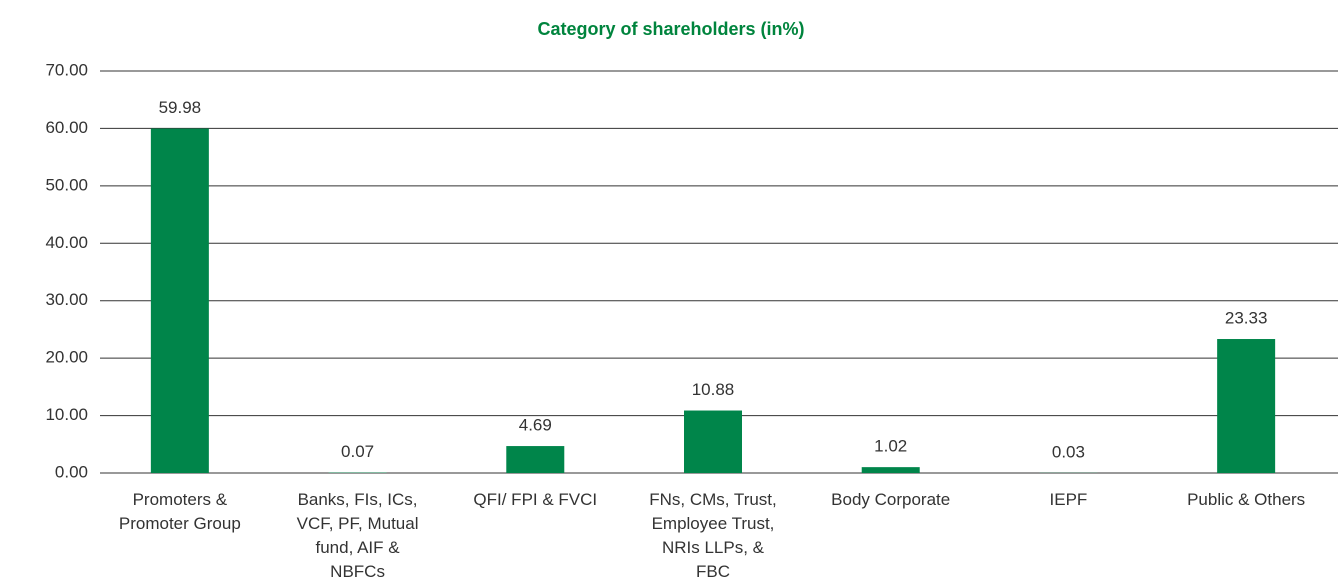  Describe the element at coordinates (66, 357) in the screenshot. I see `y-tick-label: 20.00` at that location.